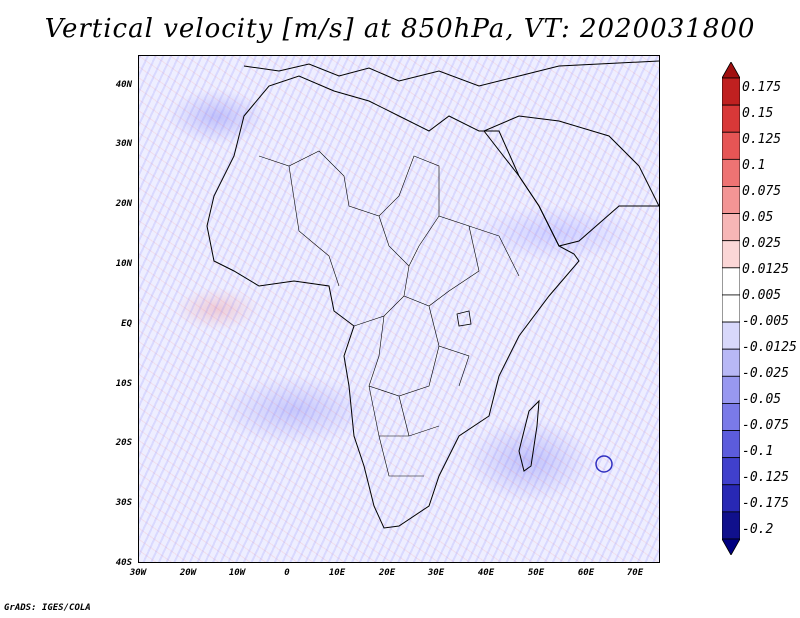 The width and height of the screenshot is (800, 618). I want to click on colorbar-label: 0.075, so click(762, 191).